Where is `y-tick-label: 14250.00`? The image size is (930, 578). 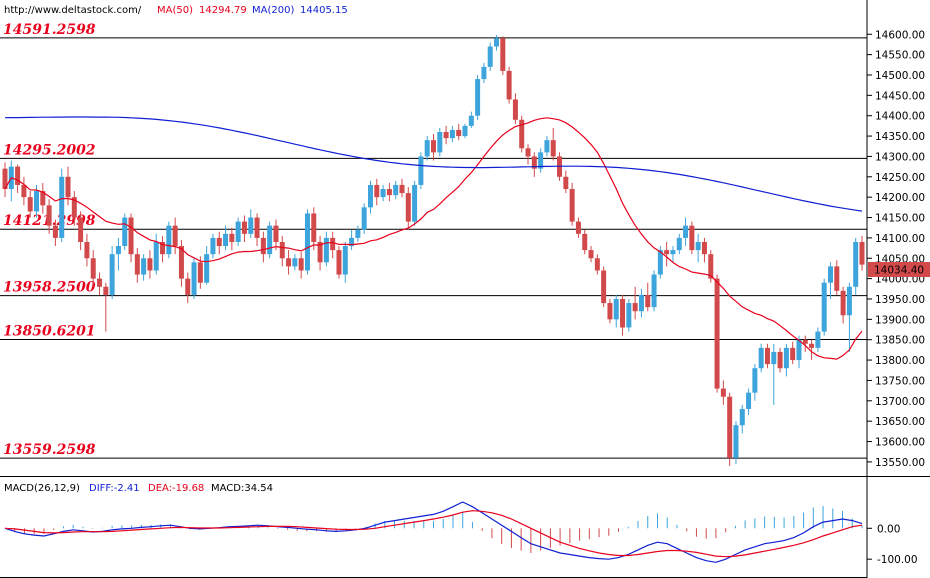 y-tick-label: 14250.00 is located at coordinates (900, 178).